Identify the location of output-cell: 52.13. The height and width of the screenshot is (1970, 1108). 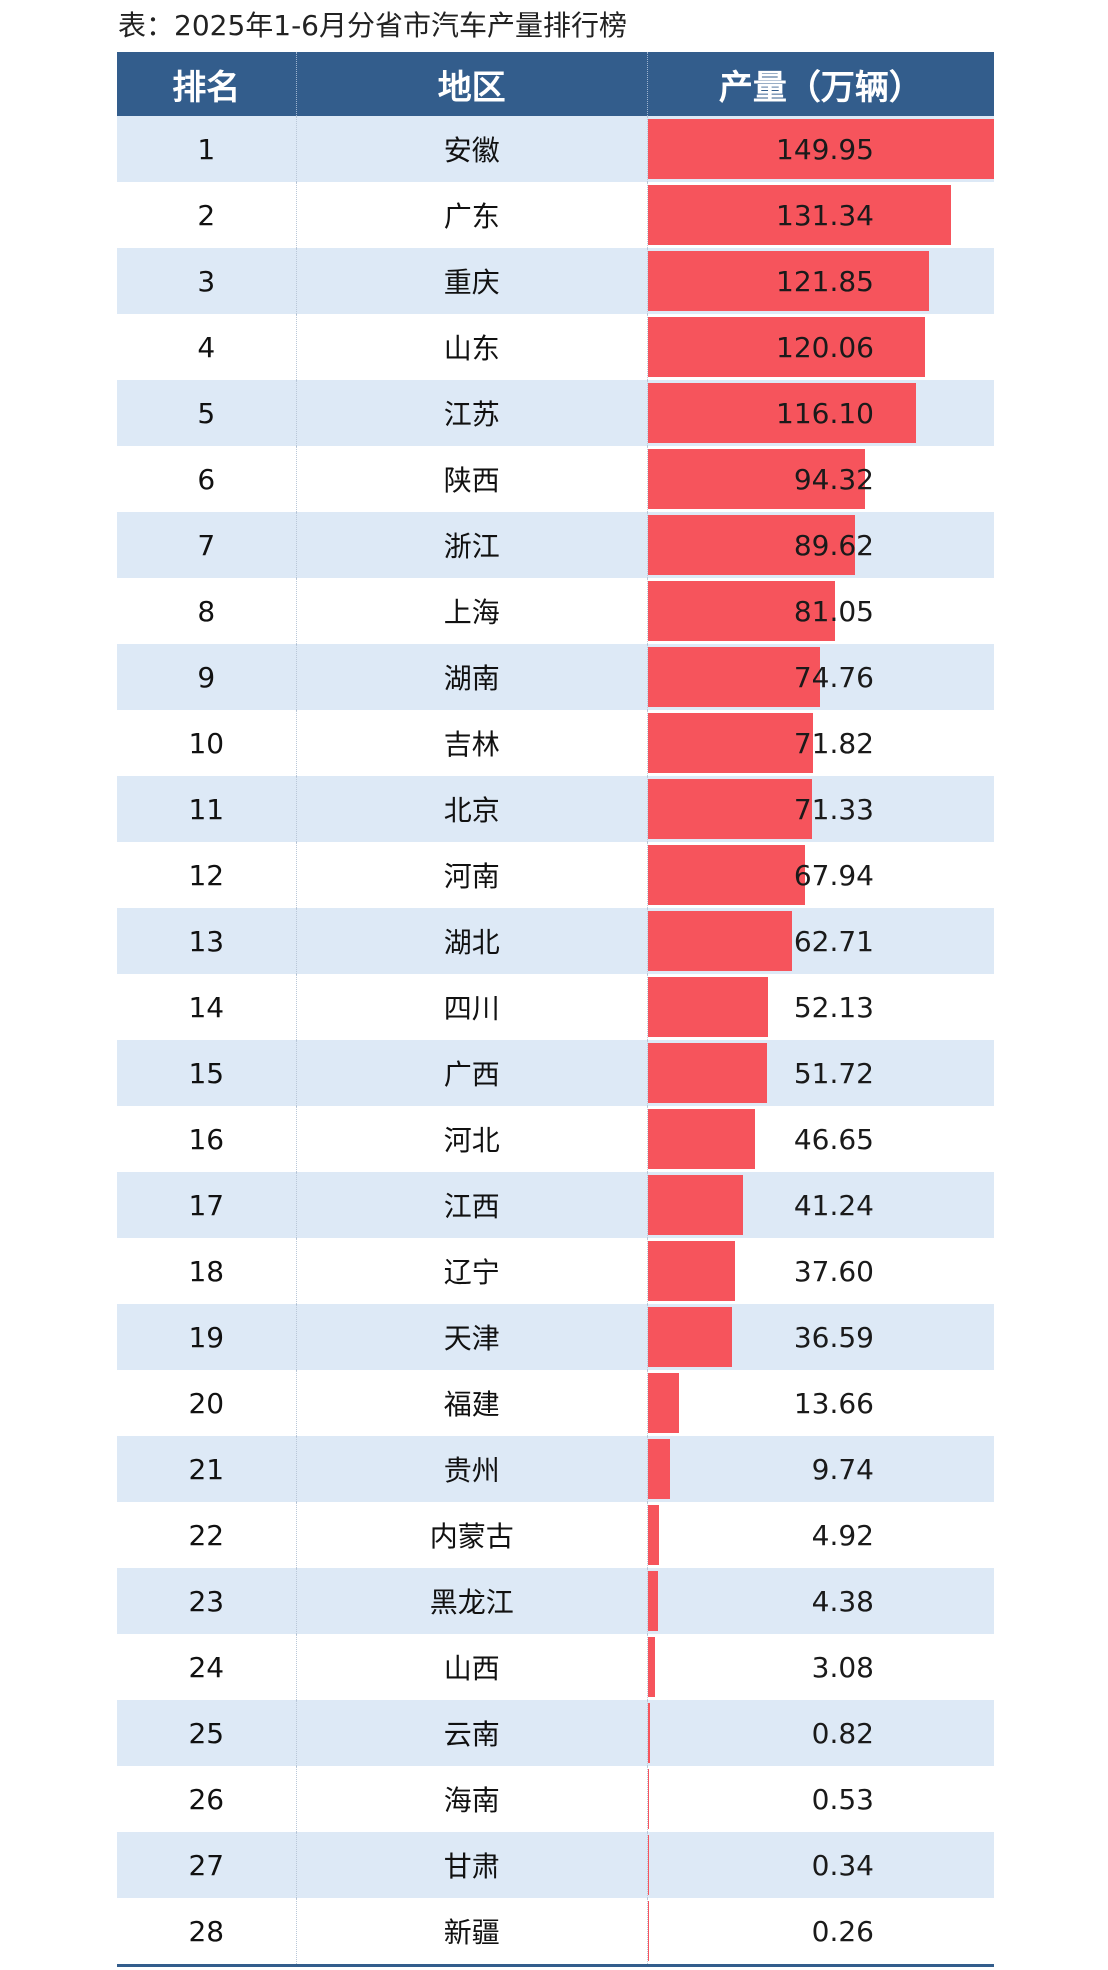
(820, 1007).